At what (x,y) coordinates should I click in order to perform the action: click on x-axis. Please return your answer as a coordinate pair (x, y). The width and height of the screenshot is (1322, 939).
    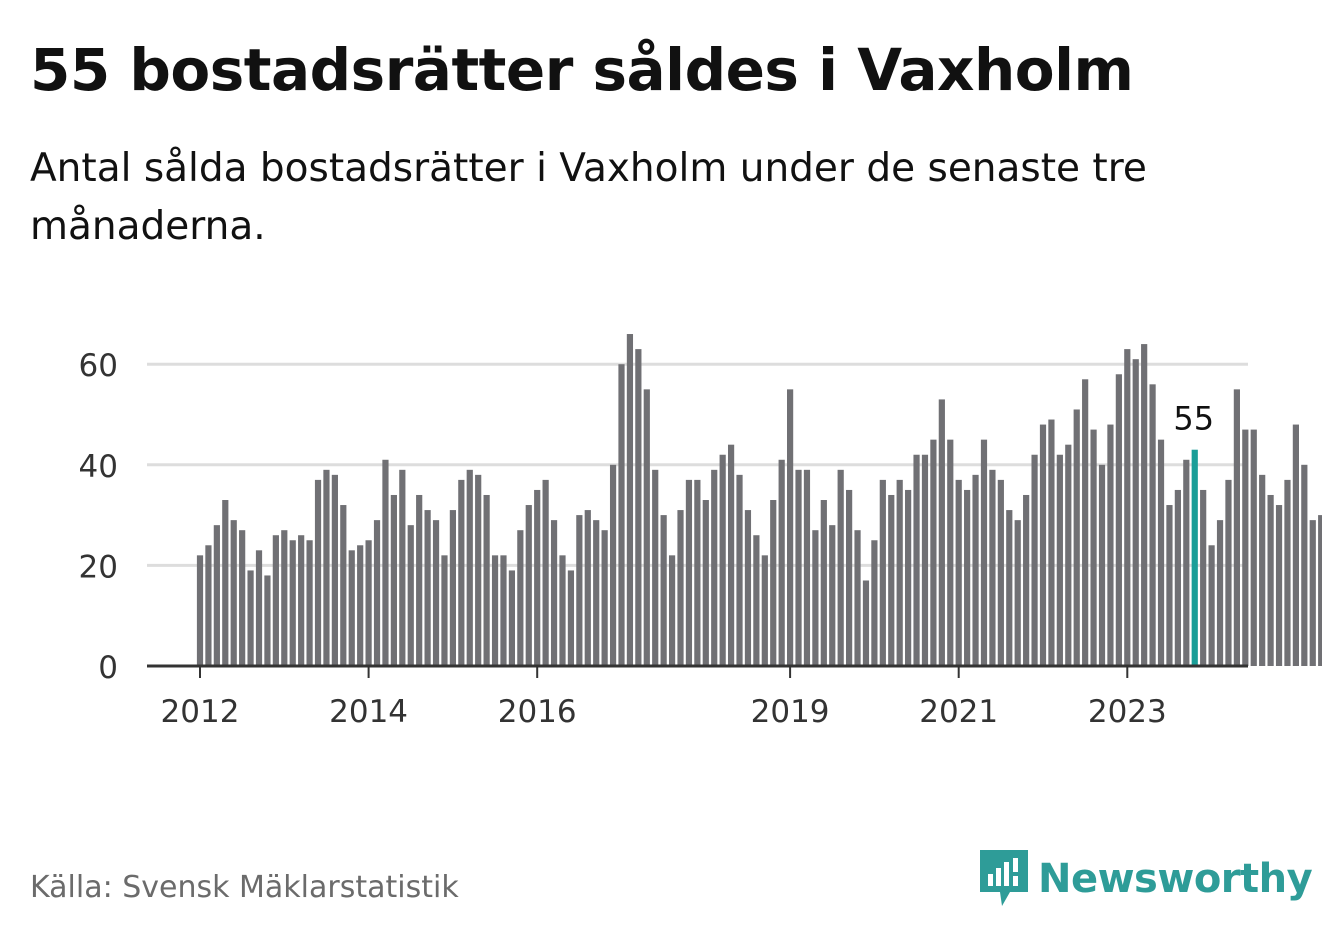
    Looking at the image, I should click on (697, 671).